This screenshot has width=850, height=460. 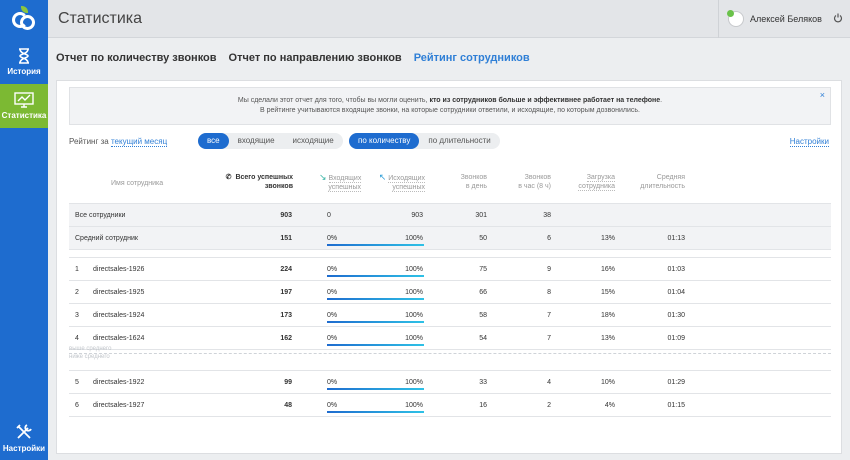 What do you see at coordinates (313, 140) in the screenshot?
I see `direction-outgoing: исходящие` at bounding box center [313, 140].